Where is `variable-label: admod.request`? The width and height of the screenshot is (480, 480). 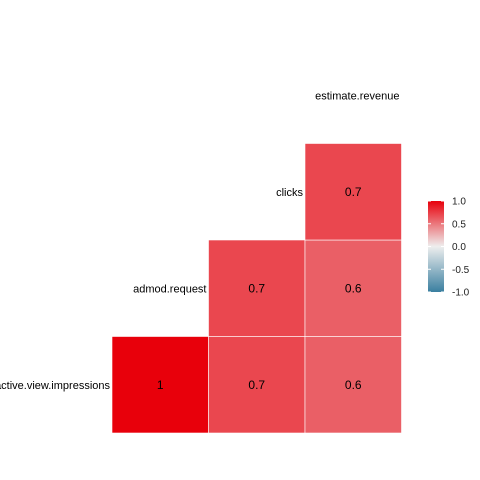
variable-label: admod.request is located at coordinates (169, 289).